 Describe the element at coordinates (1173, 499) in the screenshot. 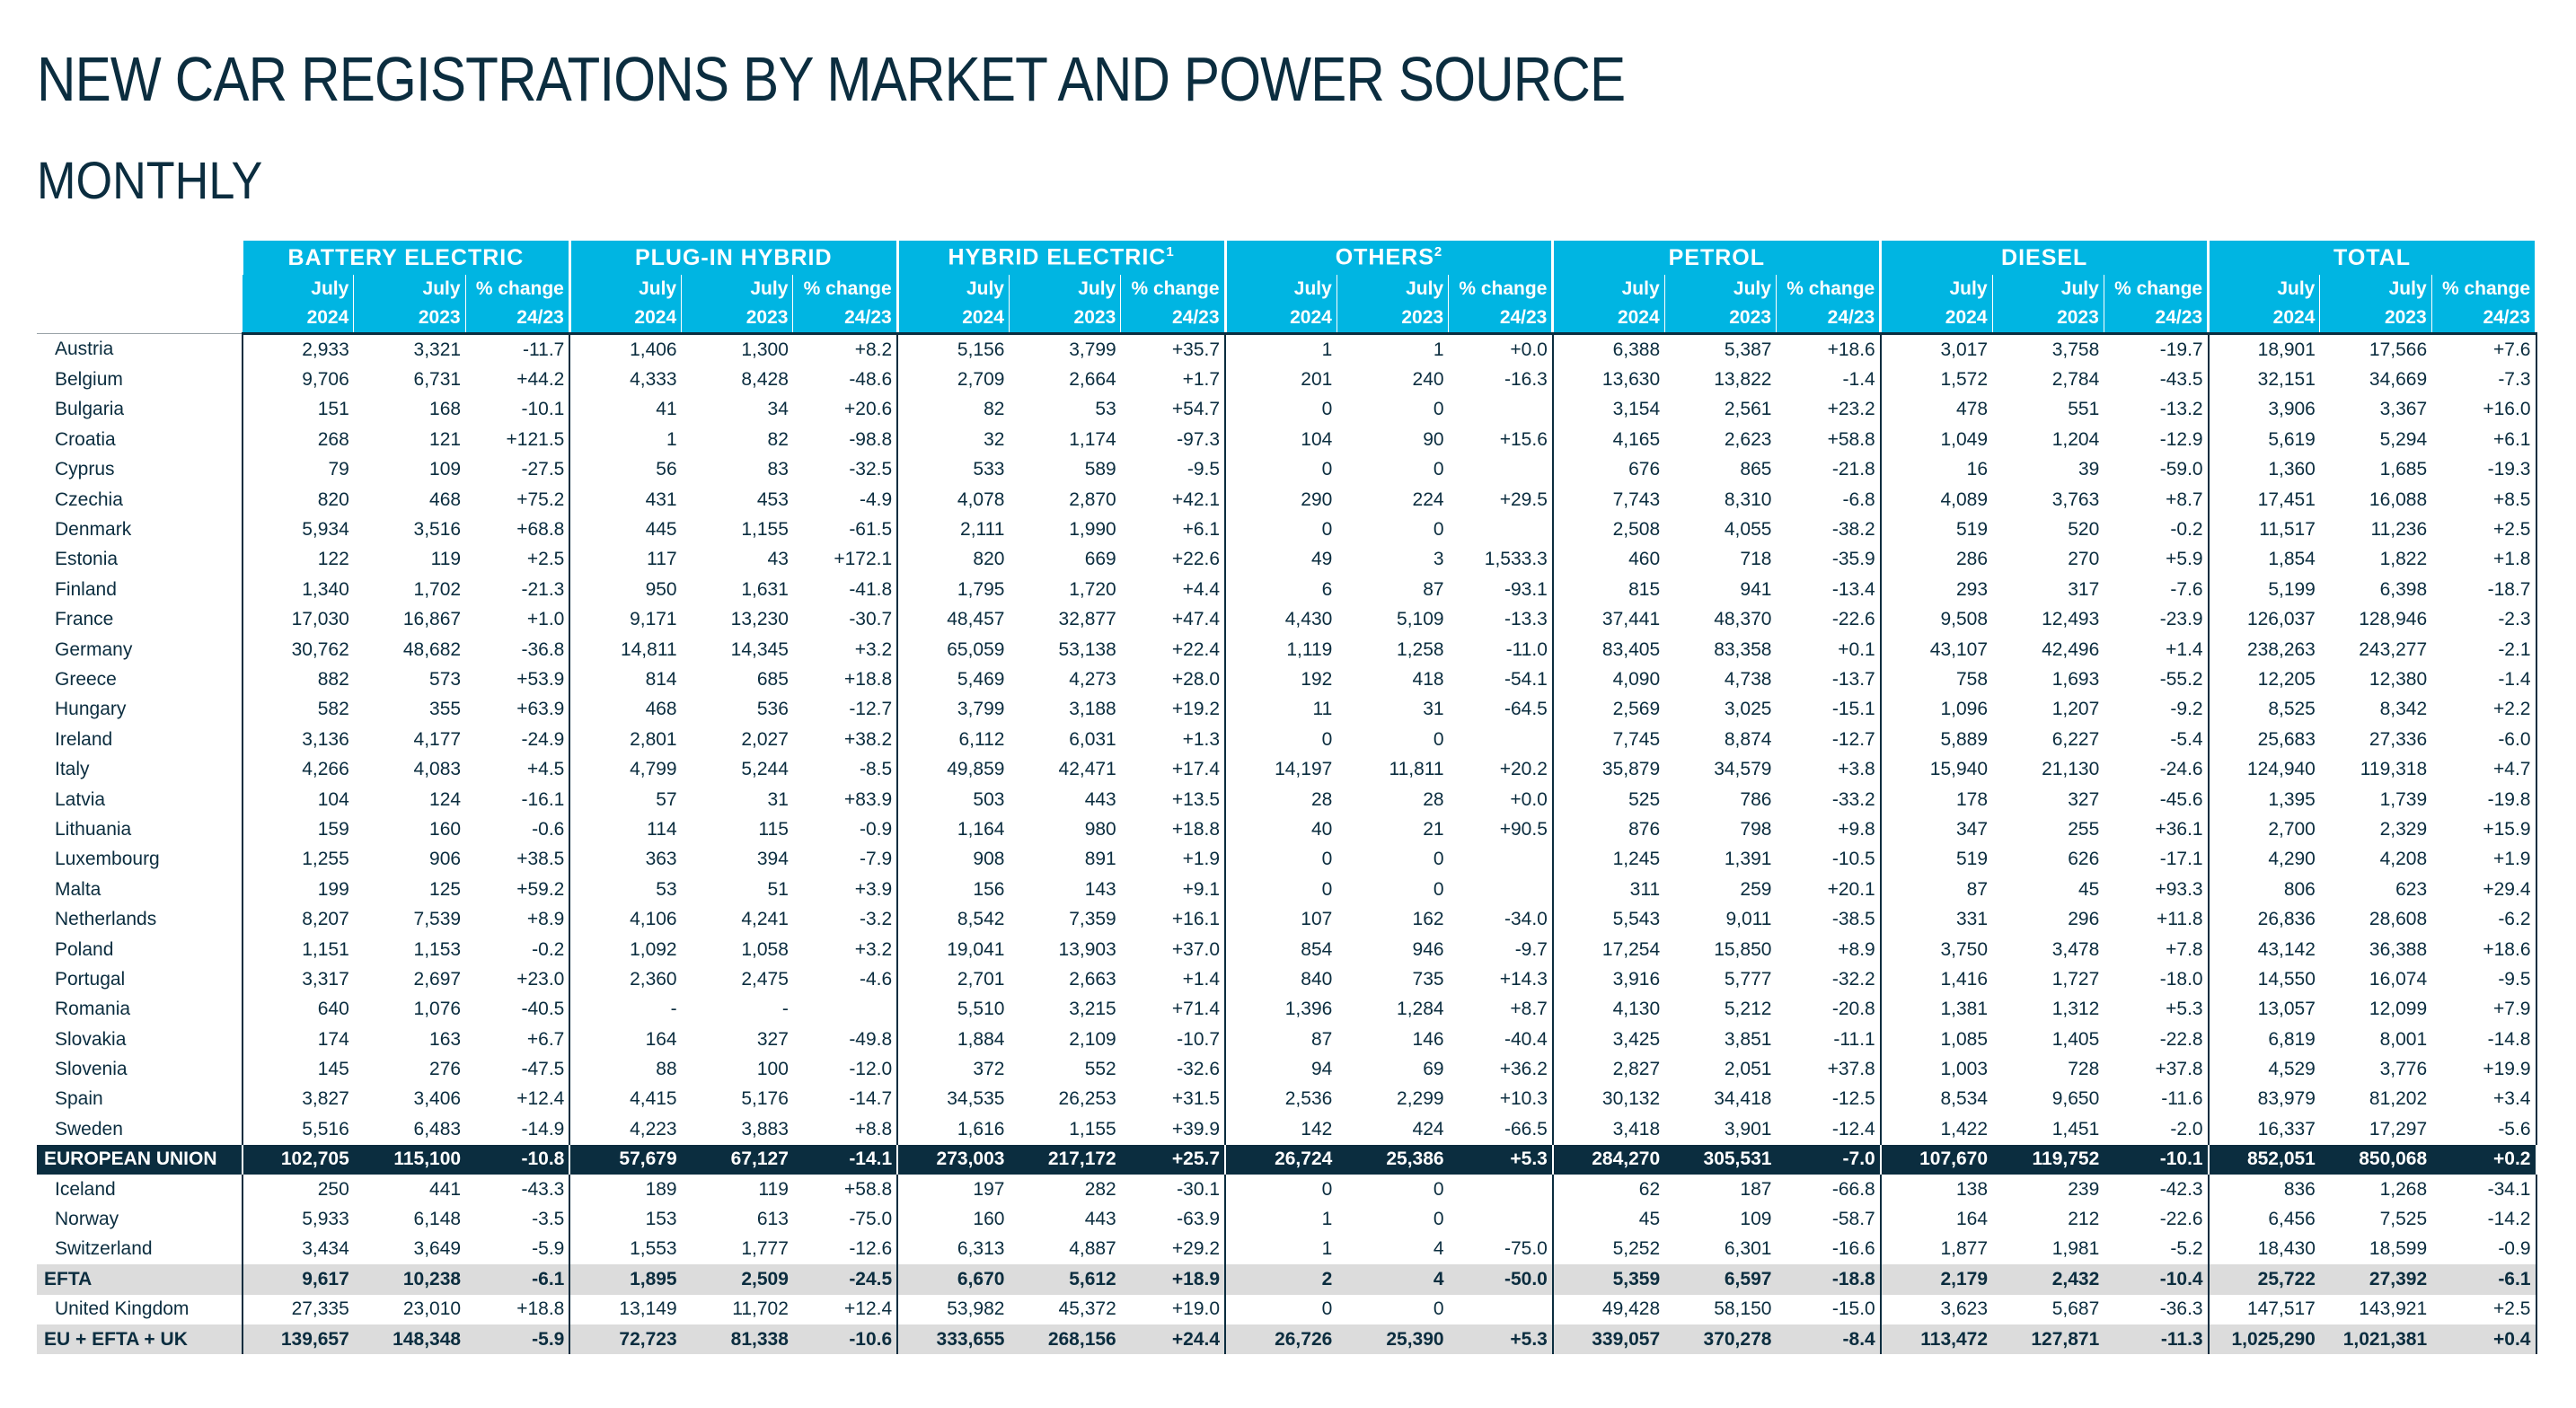

I see `percent-change-cell: +42.1` at that location.